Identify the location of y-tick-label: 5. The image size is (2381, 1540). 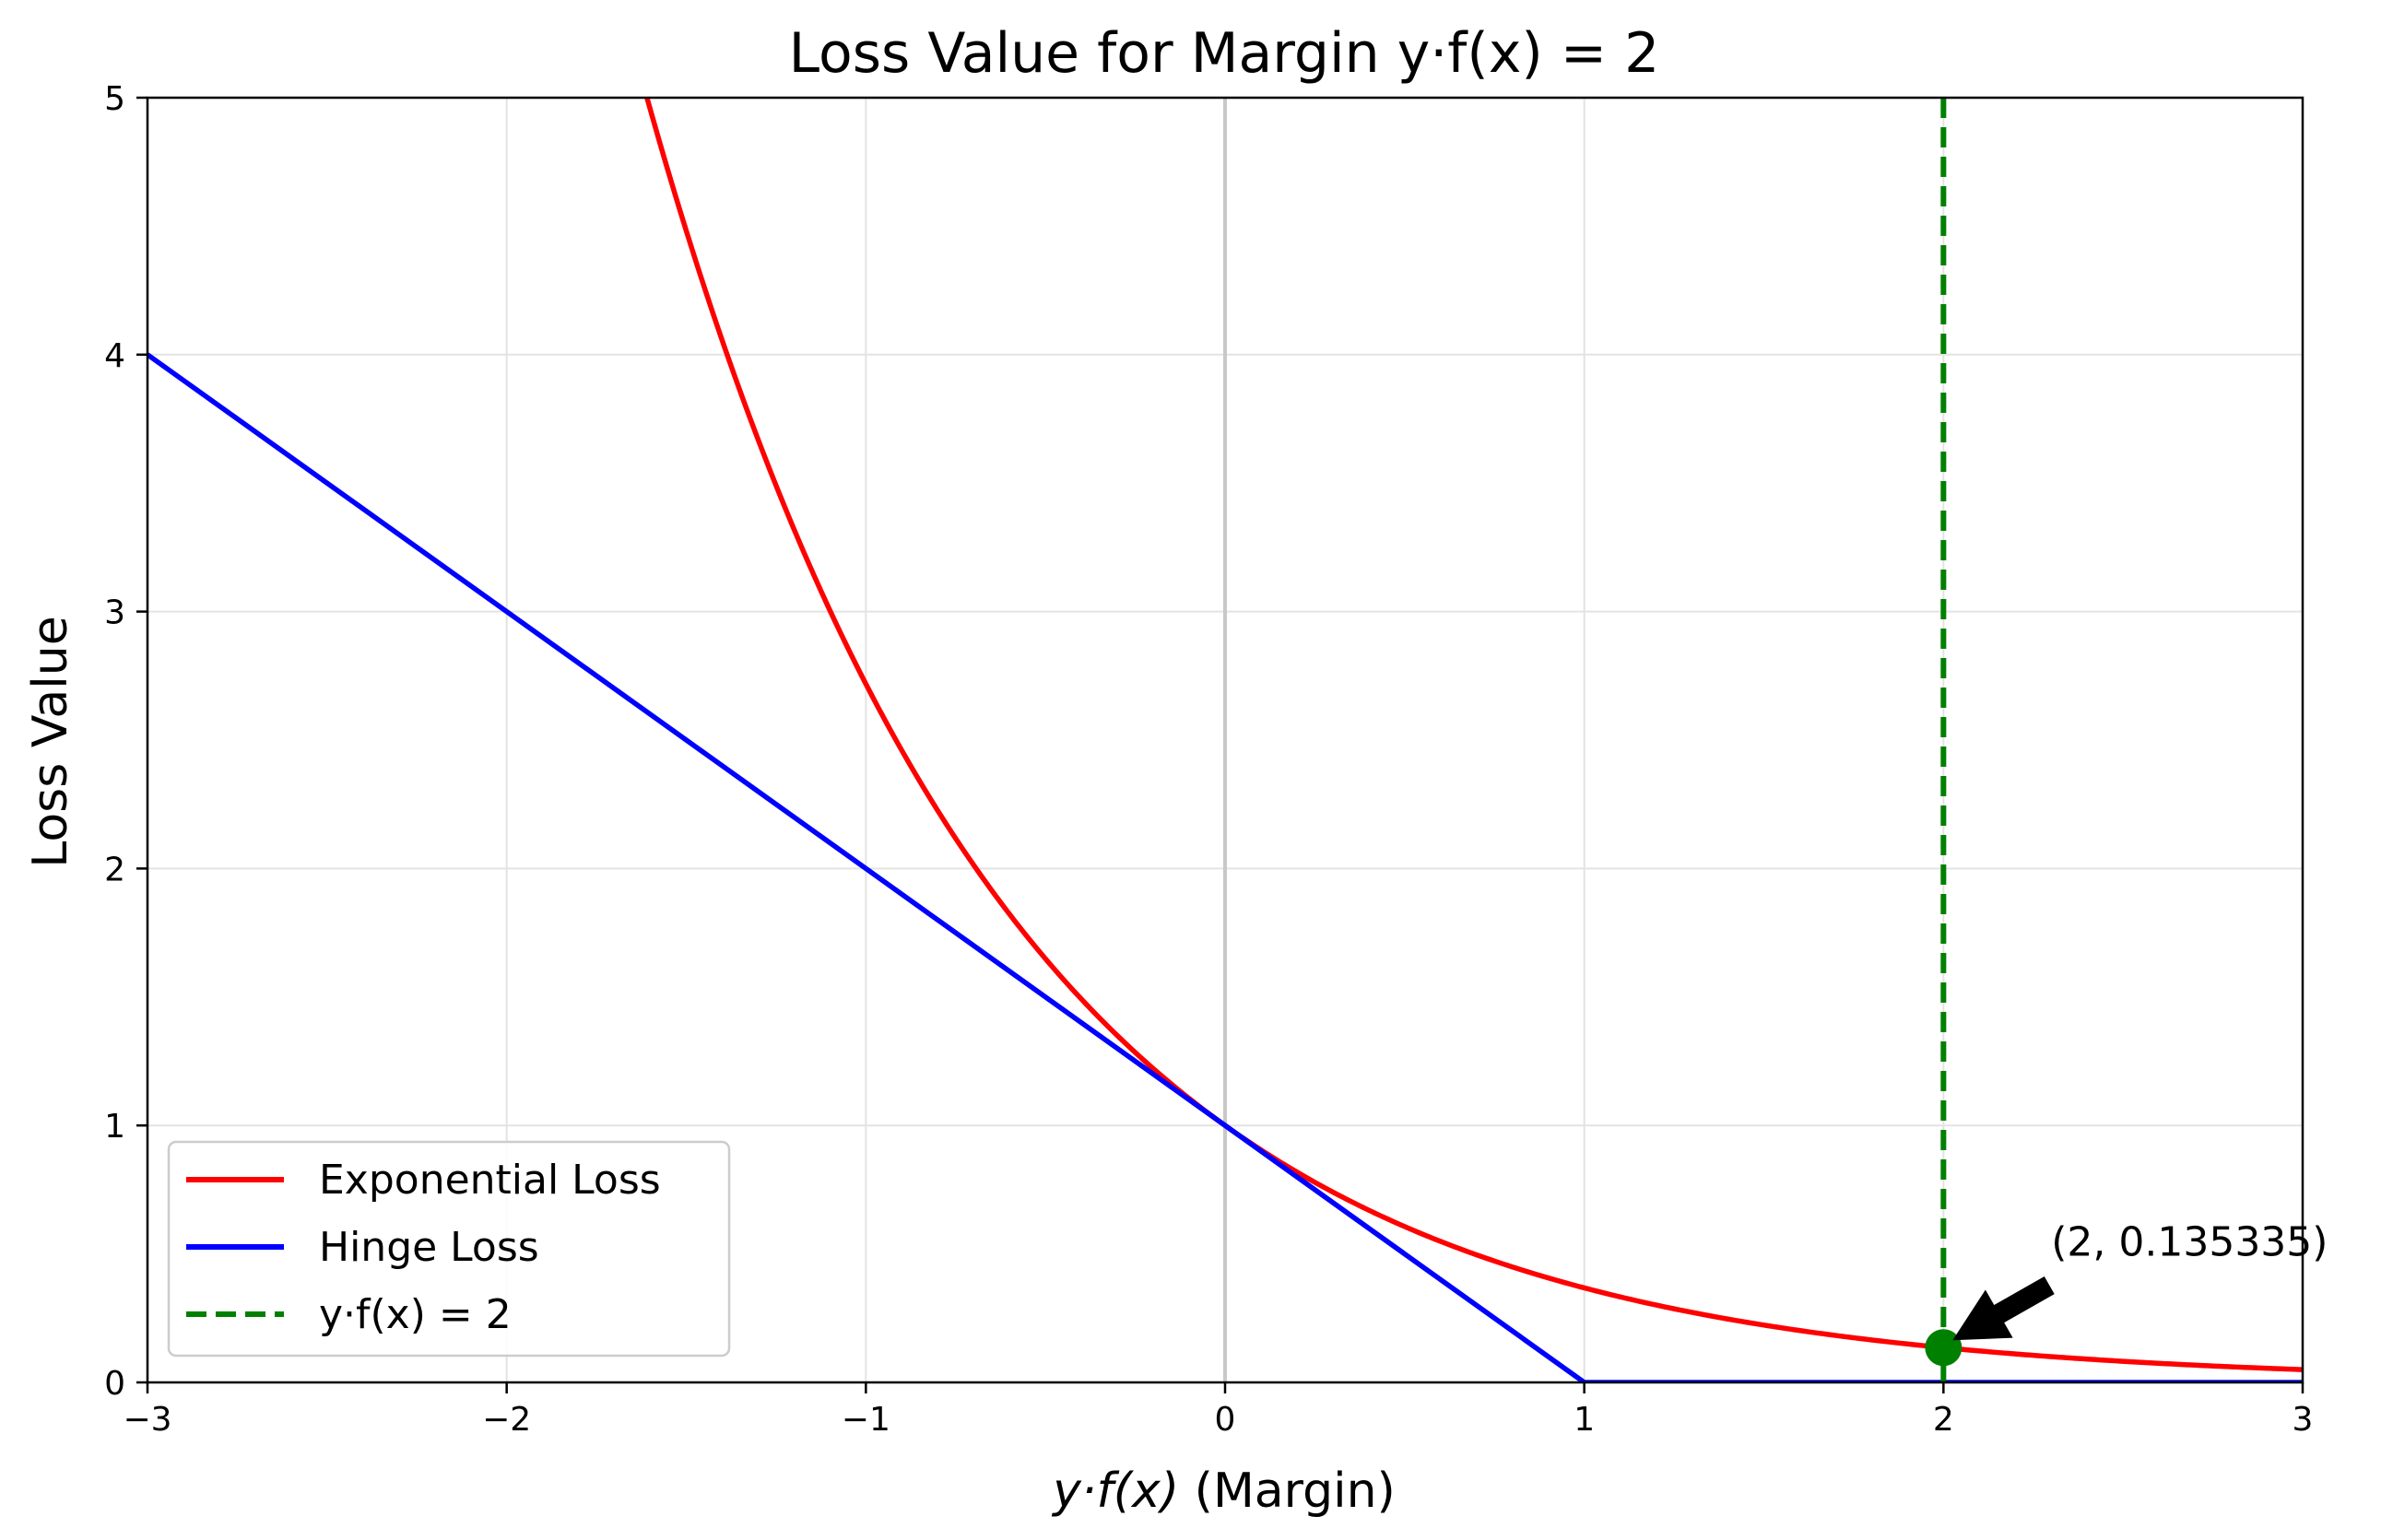
(114, 99).